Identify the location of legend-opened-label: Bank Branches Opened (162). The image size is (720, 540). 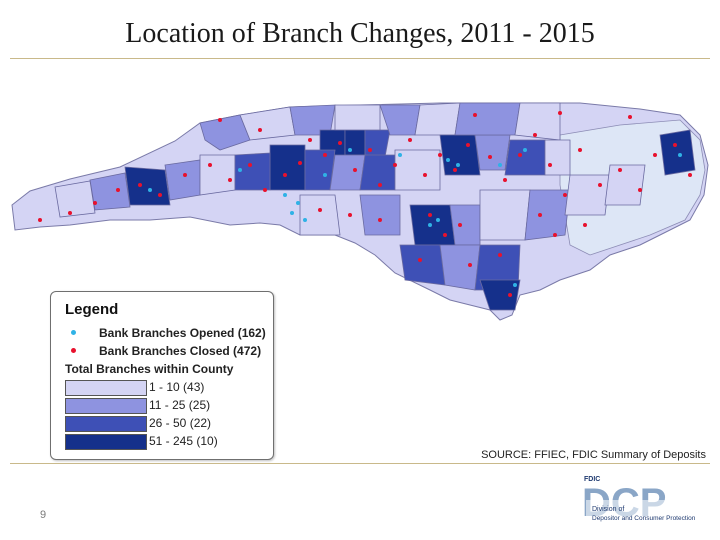
(182, 333).